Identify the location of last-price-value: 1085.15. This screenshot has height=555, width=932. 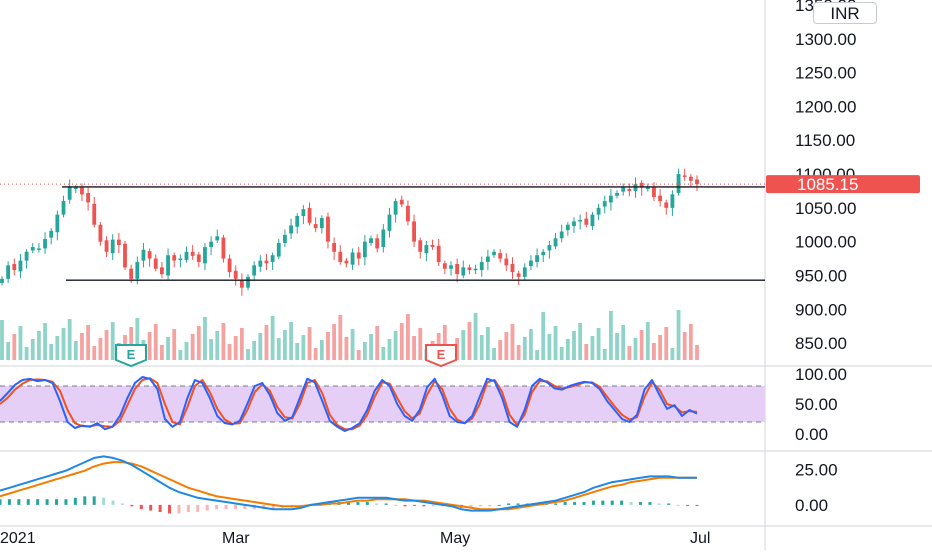
(827, 184).